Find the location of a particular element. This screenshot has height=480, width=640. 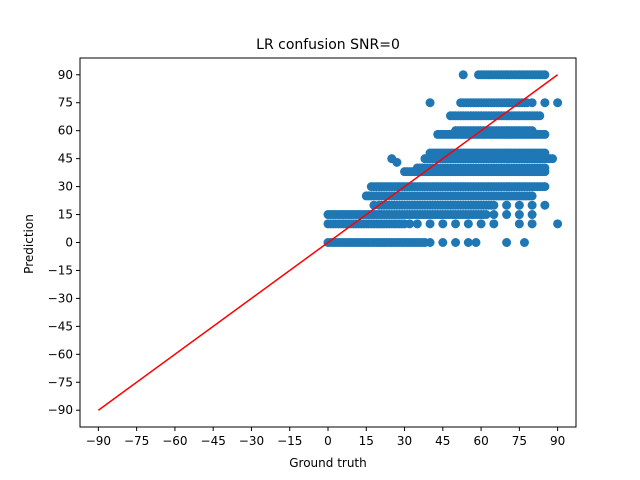

y-tick-label: 45 is located at coordinates (65, 159).